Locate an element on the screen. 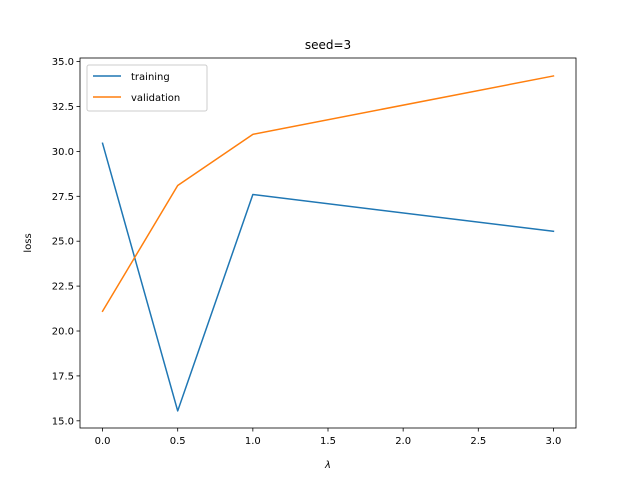  x-axis-ticks: 0.0 0.5 1.0 1.5 2.0 2.5 3.0 is located at coordinates (328, 437).